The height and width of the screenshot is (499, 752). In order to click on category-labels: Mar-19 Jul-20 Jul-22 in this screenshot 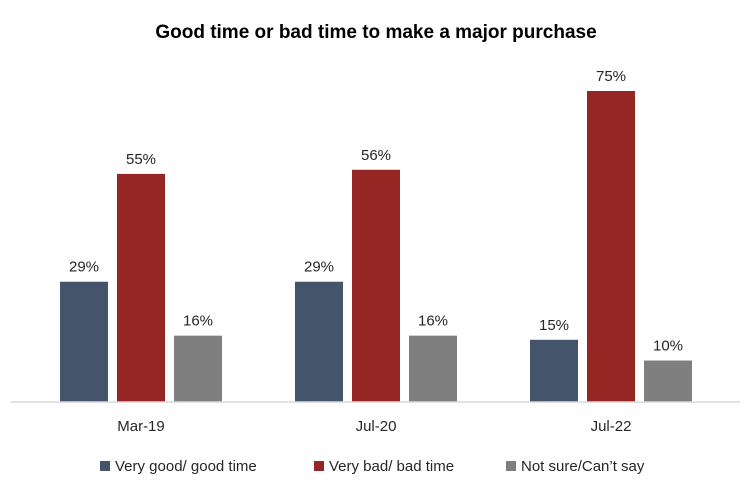, I will do `click(374, 426)`.